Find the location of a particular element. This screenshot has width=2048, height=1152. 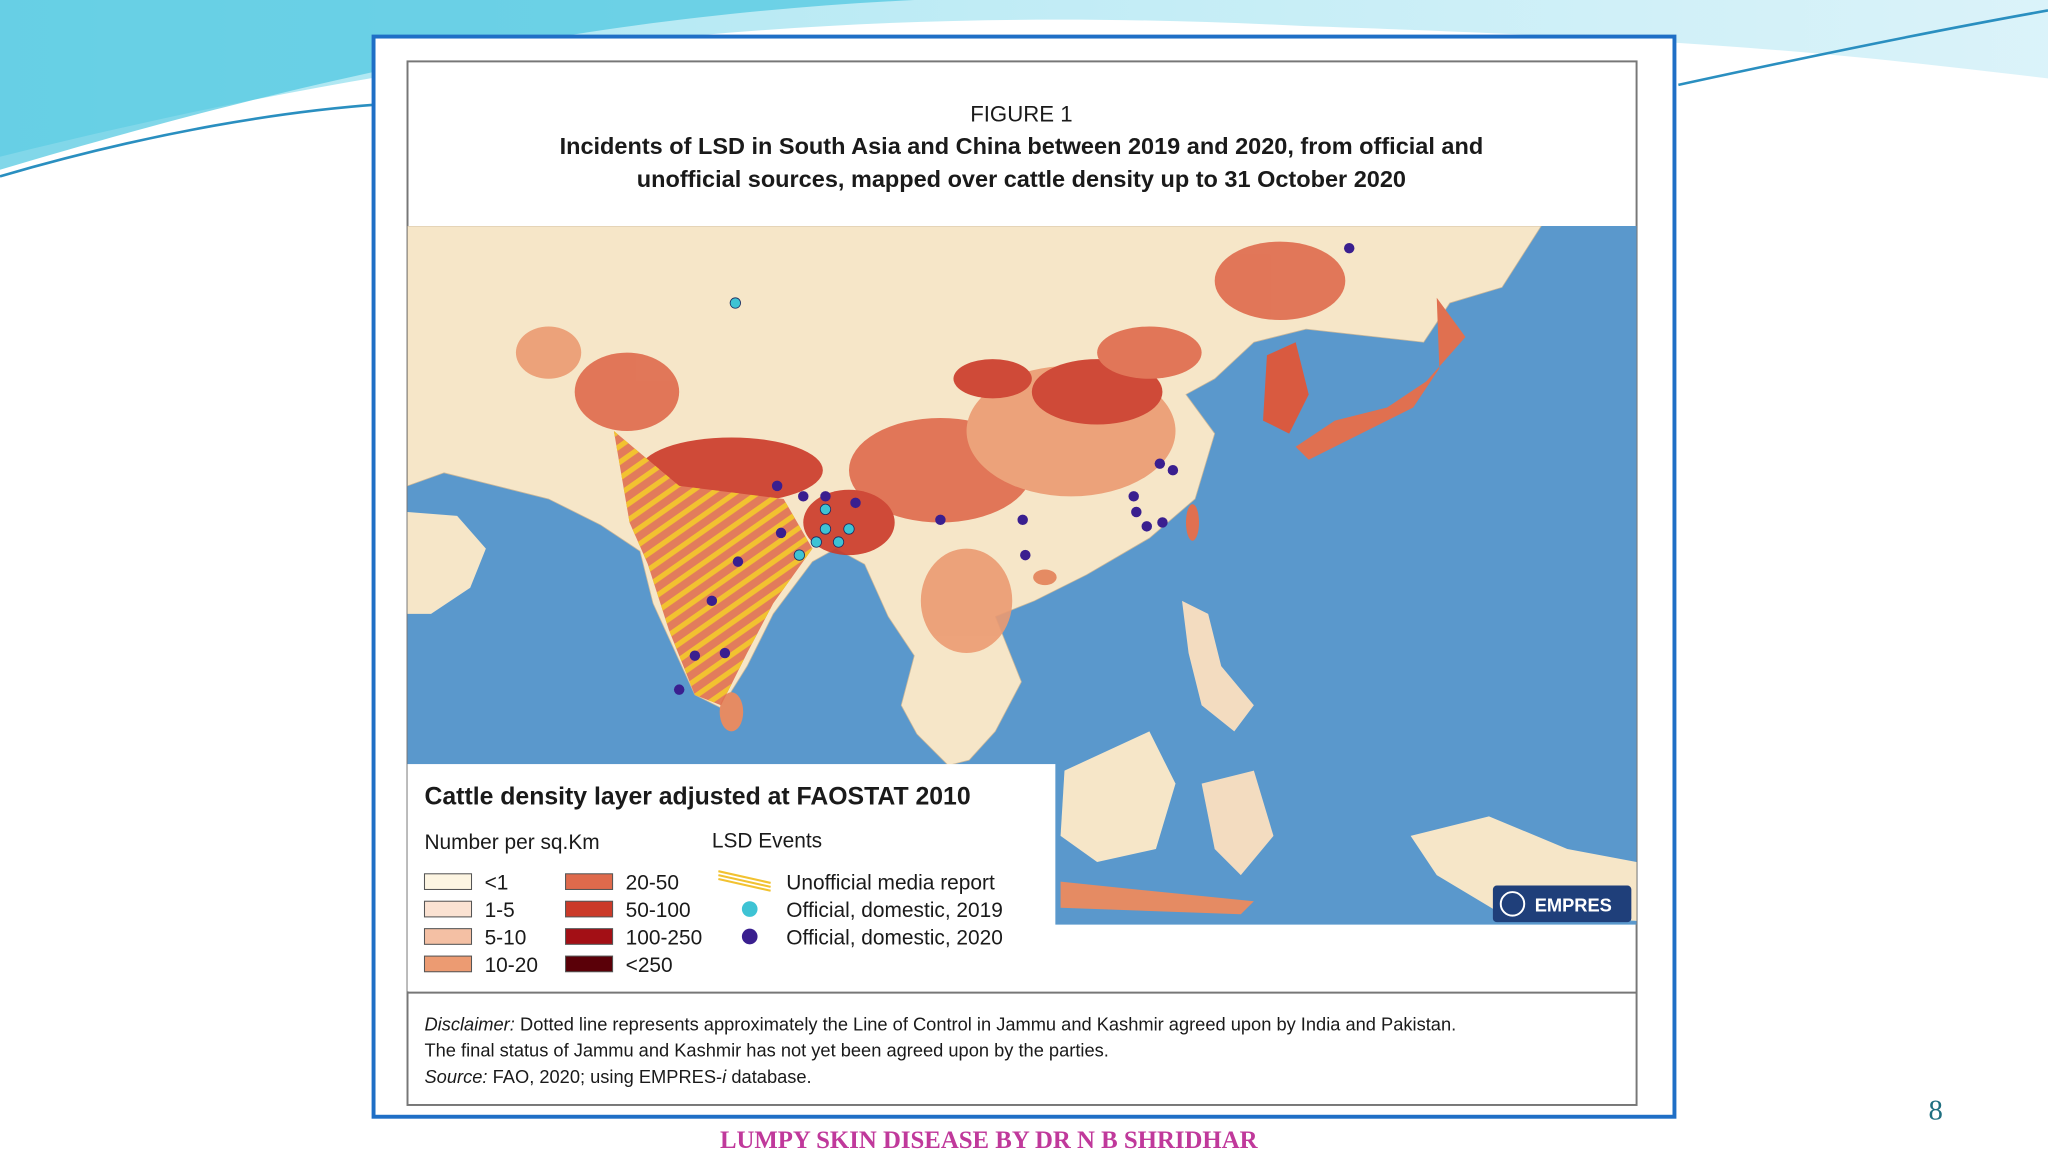

legend-label: 50-100 is located at coordinates (658, 910).